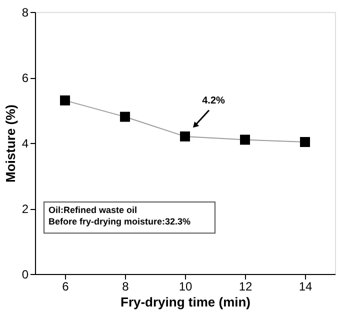 This screenshot has height=322, width=354. Describe the element at coordinates (25, 78) in the screenshot. I see `y-tick-label: 6` at that location.